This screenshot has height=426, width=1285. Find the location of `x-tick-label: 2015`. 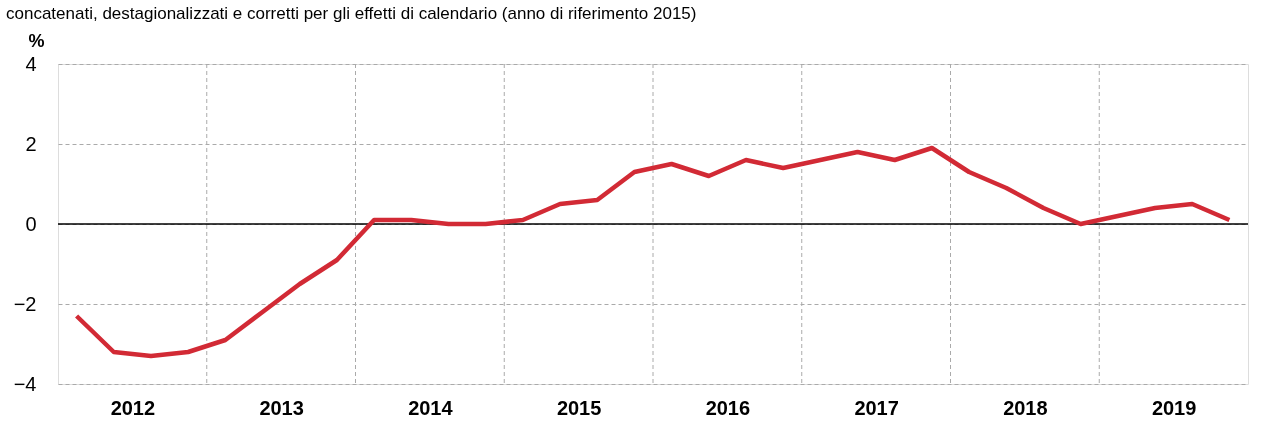

x-tick-label: 2015 is located at coordinates (579, 407).